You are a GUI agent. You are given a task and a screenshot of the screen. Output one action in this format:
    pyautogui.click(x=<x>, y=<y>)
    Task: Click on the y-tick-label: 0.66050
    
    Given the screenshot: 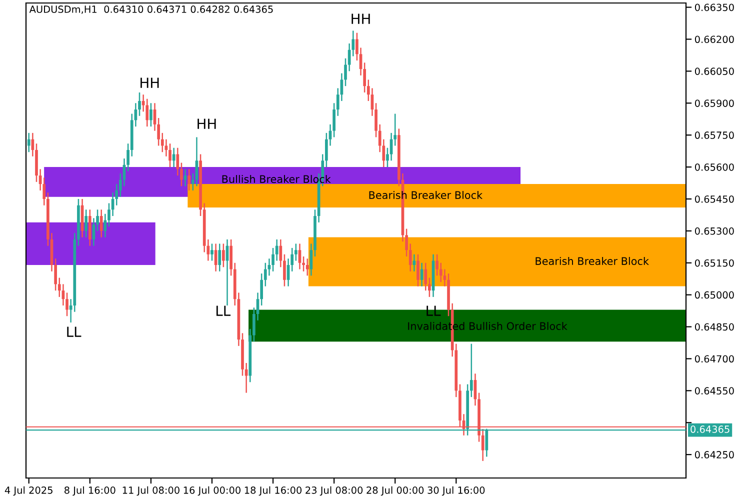 What is the action you would take?
    pyautogui.click(x=714, y=71)
    